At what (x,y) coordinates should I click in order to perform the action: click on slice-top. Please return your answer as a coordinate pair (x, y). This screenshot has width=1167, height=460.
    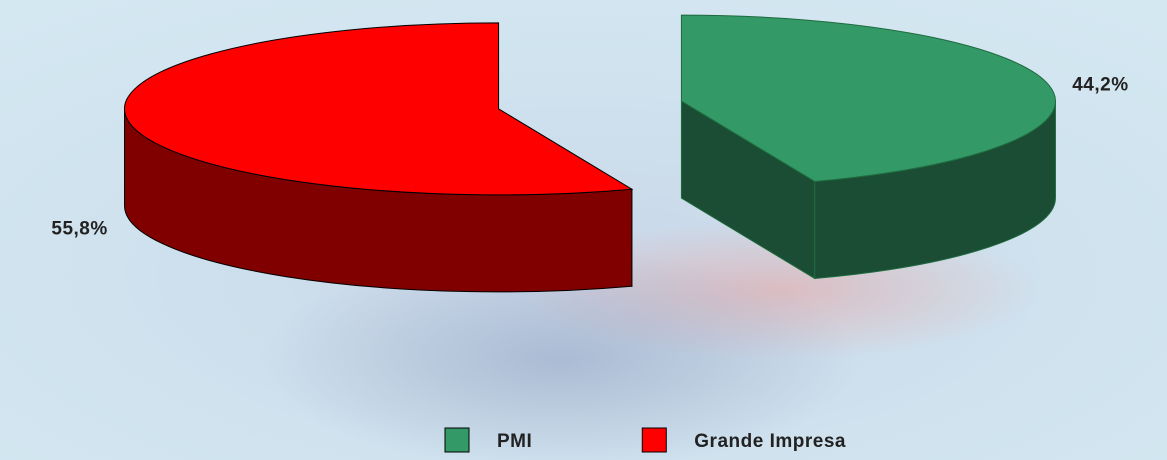
    Looking at the image, I should click on (868, 98).